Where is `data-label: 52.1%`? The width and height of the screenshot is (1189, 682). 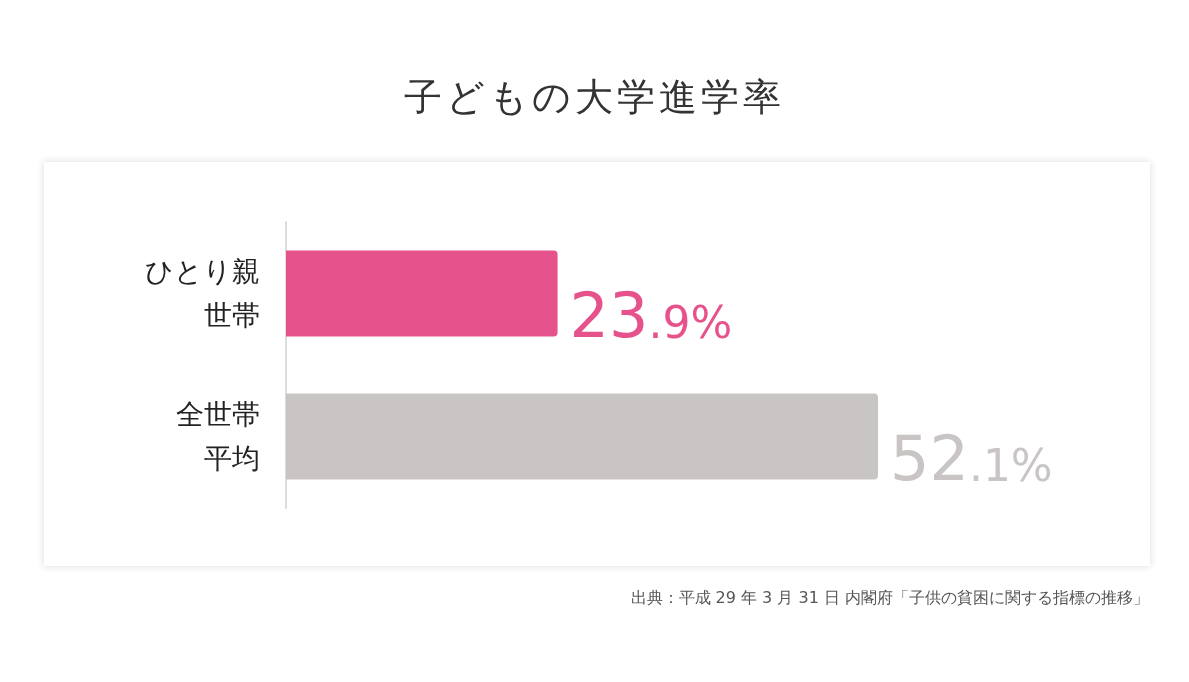
data-label: 52.1% is located at coordinates (971, 458).